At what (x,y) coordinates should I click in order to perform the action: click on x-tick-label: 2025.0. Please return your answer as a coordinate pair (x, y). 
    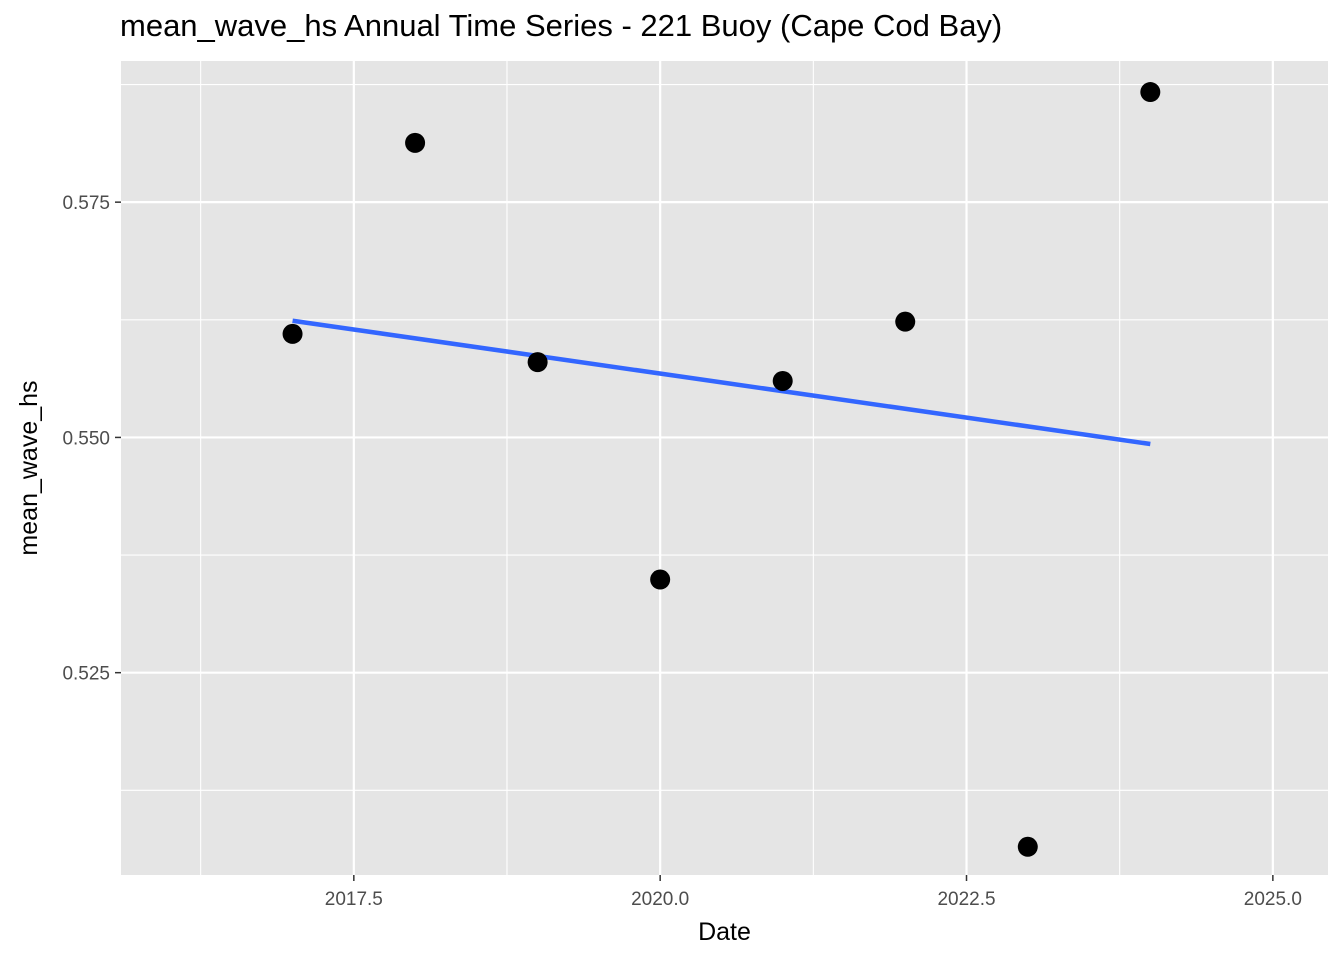
    Looking at the image, I should click on (1273, 899).